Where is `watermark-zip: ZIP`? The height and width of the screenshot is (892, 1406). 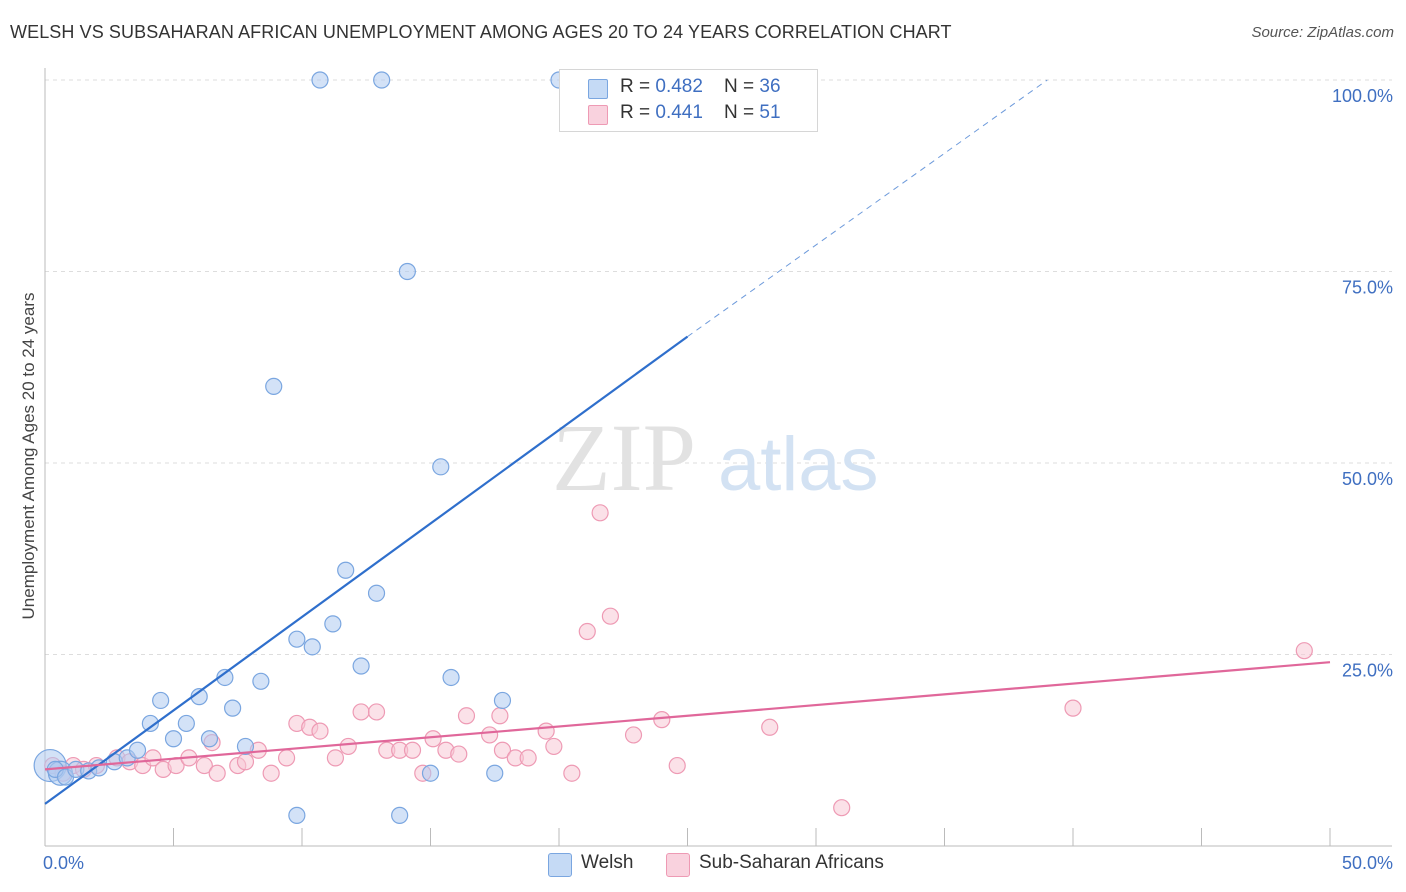
watermark-zip: ZIP is located at coordinates (624, 457).